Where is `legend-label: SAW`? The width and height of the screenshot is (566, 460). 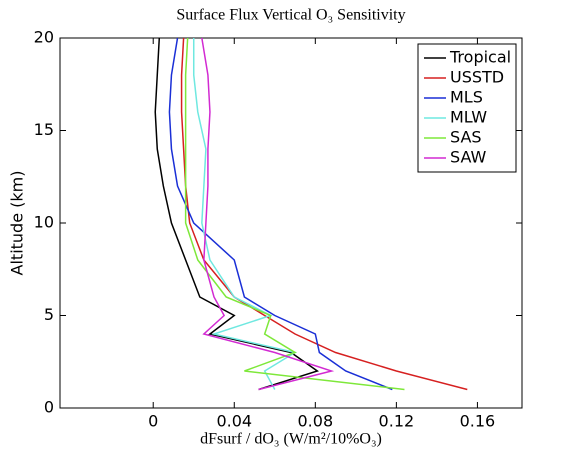 legend-label: SAW is located at coordinates (468, 157).